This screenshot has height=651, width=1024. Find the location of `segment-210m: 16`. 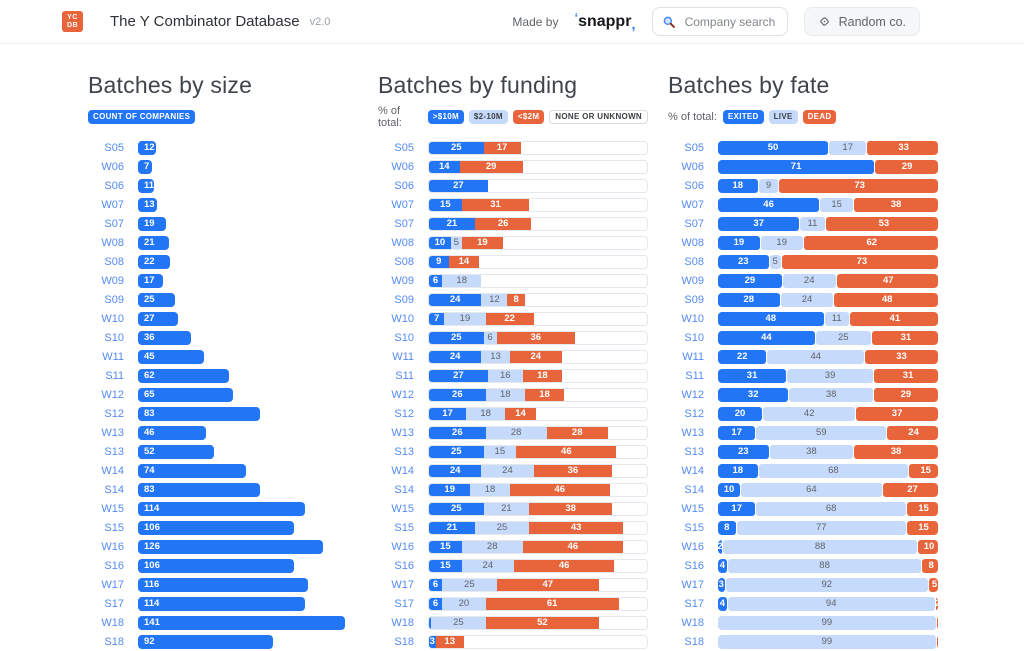

segment-210m: 16 is located at coordinates (505, 375).